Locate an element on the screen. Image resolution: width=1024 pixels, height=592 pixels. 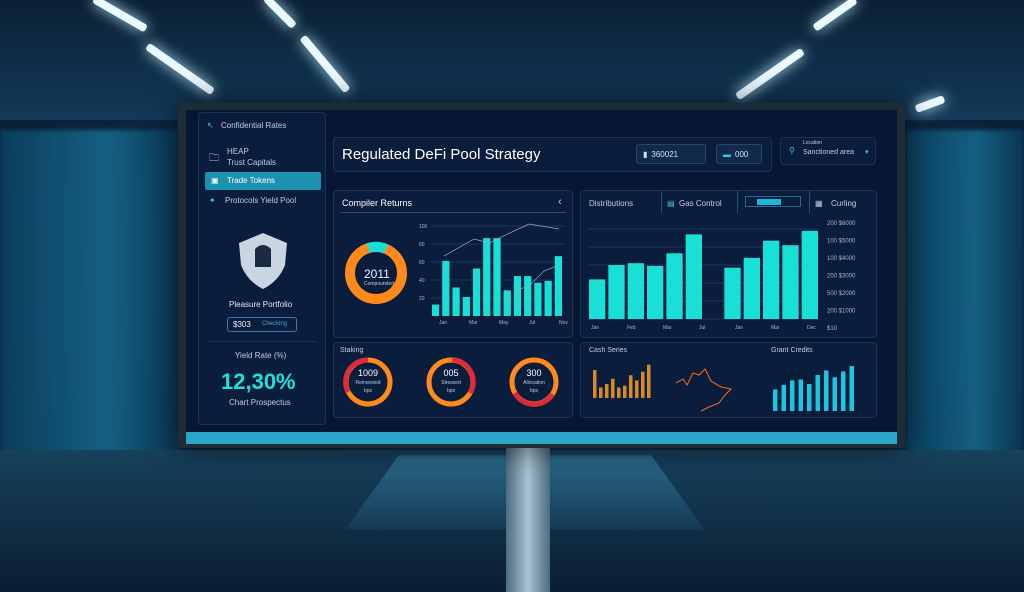
metric-label: Yield Rate (%) is located at coordinates (261, 355).